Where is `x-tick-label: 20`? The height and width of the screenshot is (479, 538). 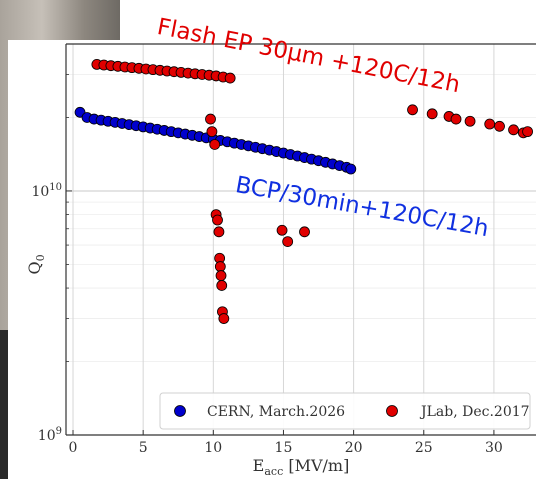 x-tick-label: 20 is located at coordinates (354, 448).